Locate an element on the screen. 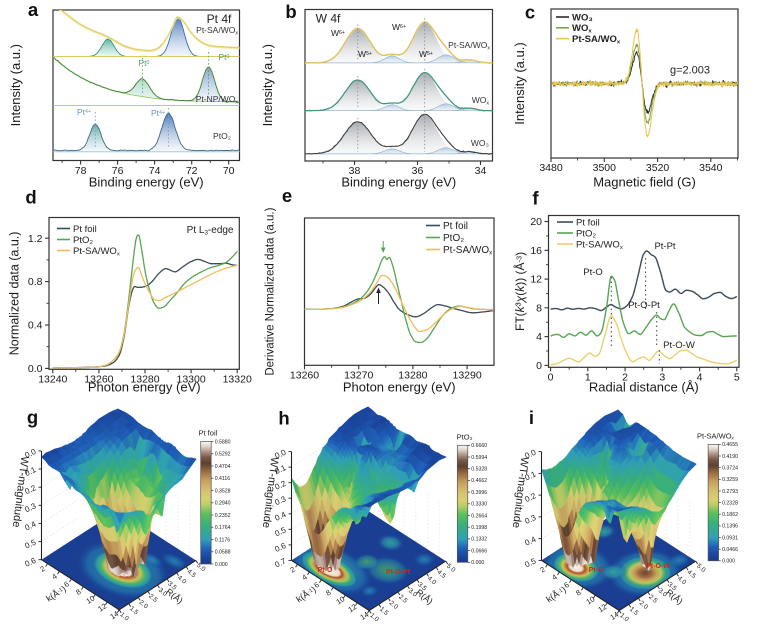 This screenshot has height=626, width=765. svg-text: 13300 is located at coordinates (190, 379).